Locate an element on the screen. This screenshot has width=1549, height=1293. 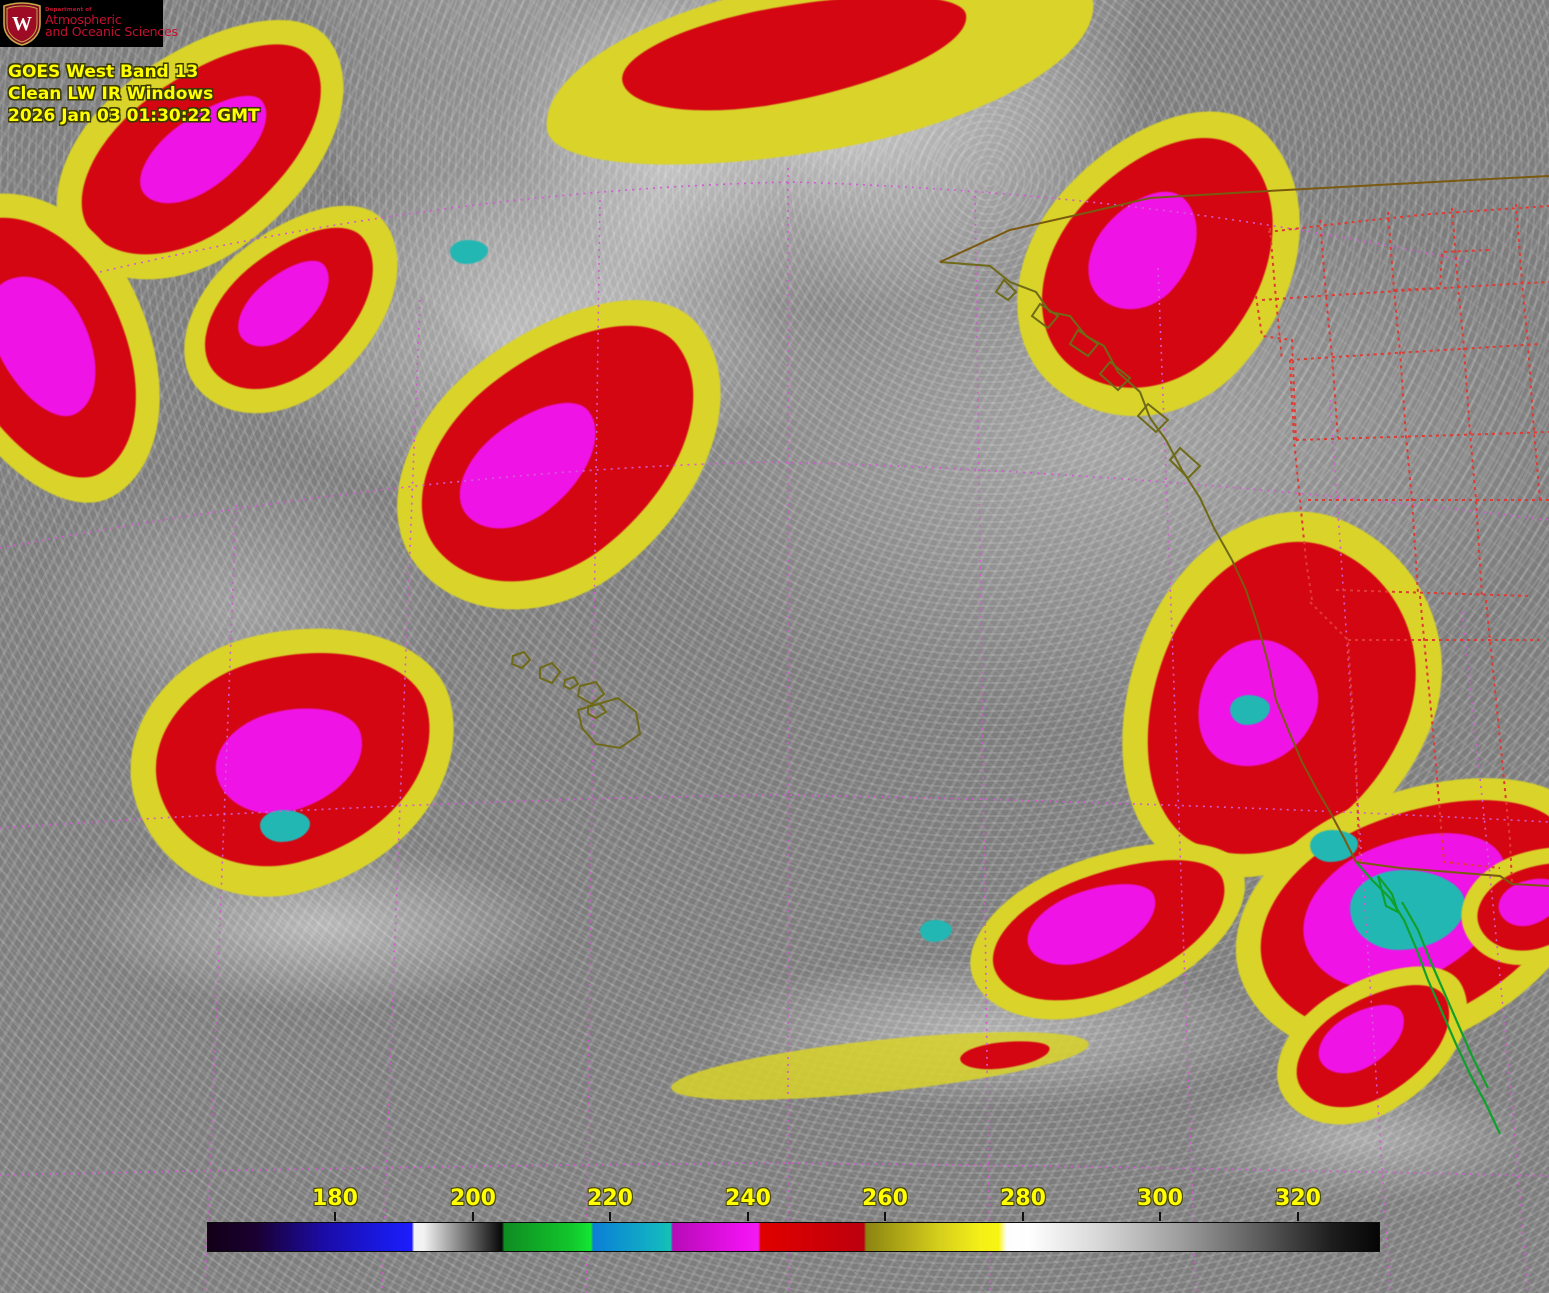
colorbar-tick-label: 180 is located at coordinates (335, 1198).